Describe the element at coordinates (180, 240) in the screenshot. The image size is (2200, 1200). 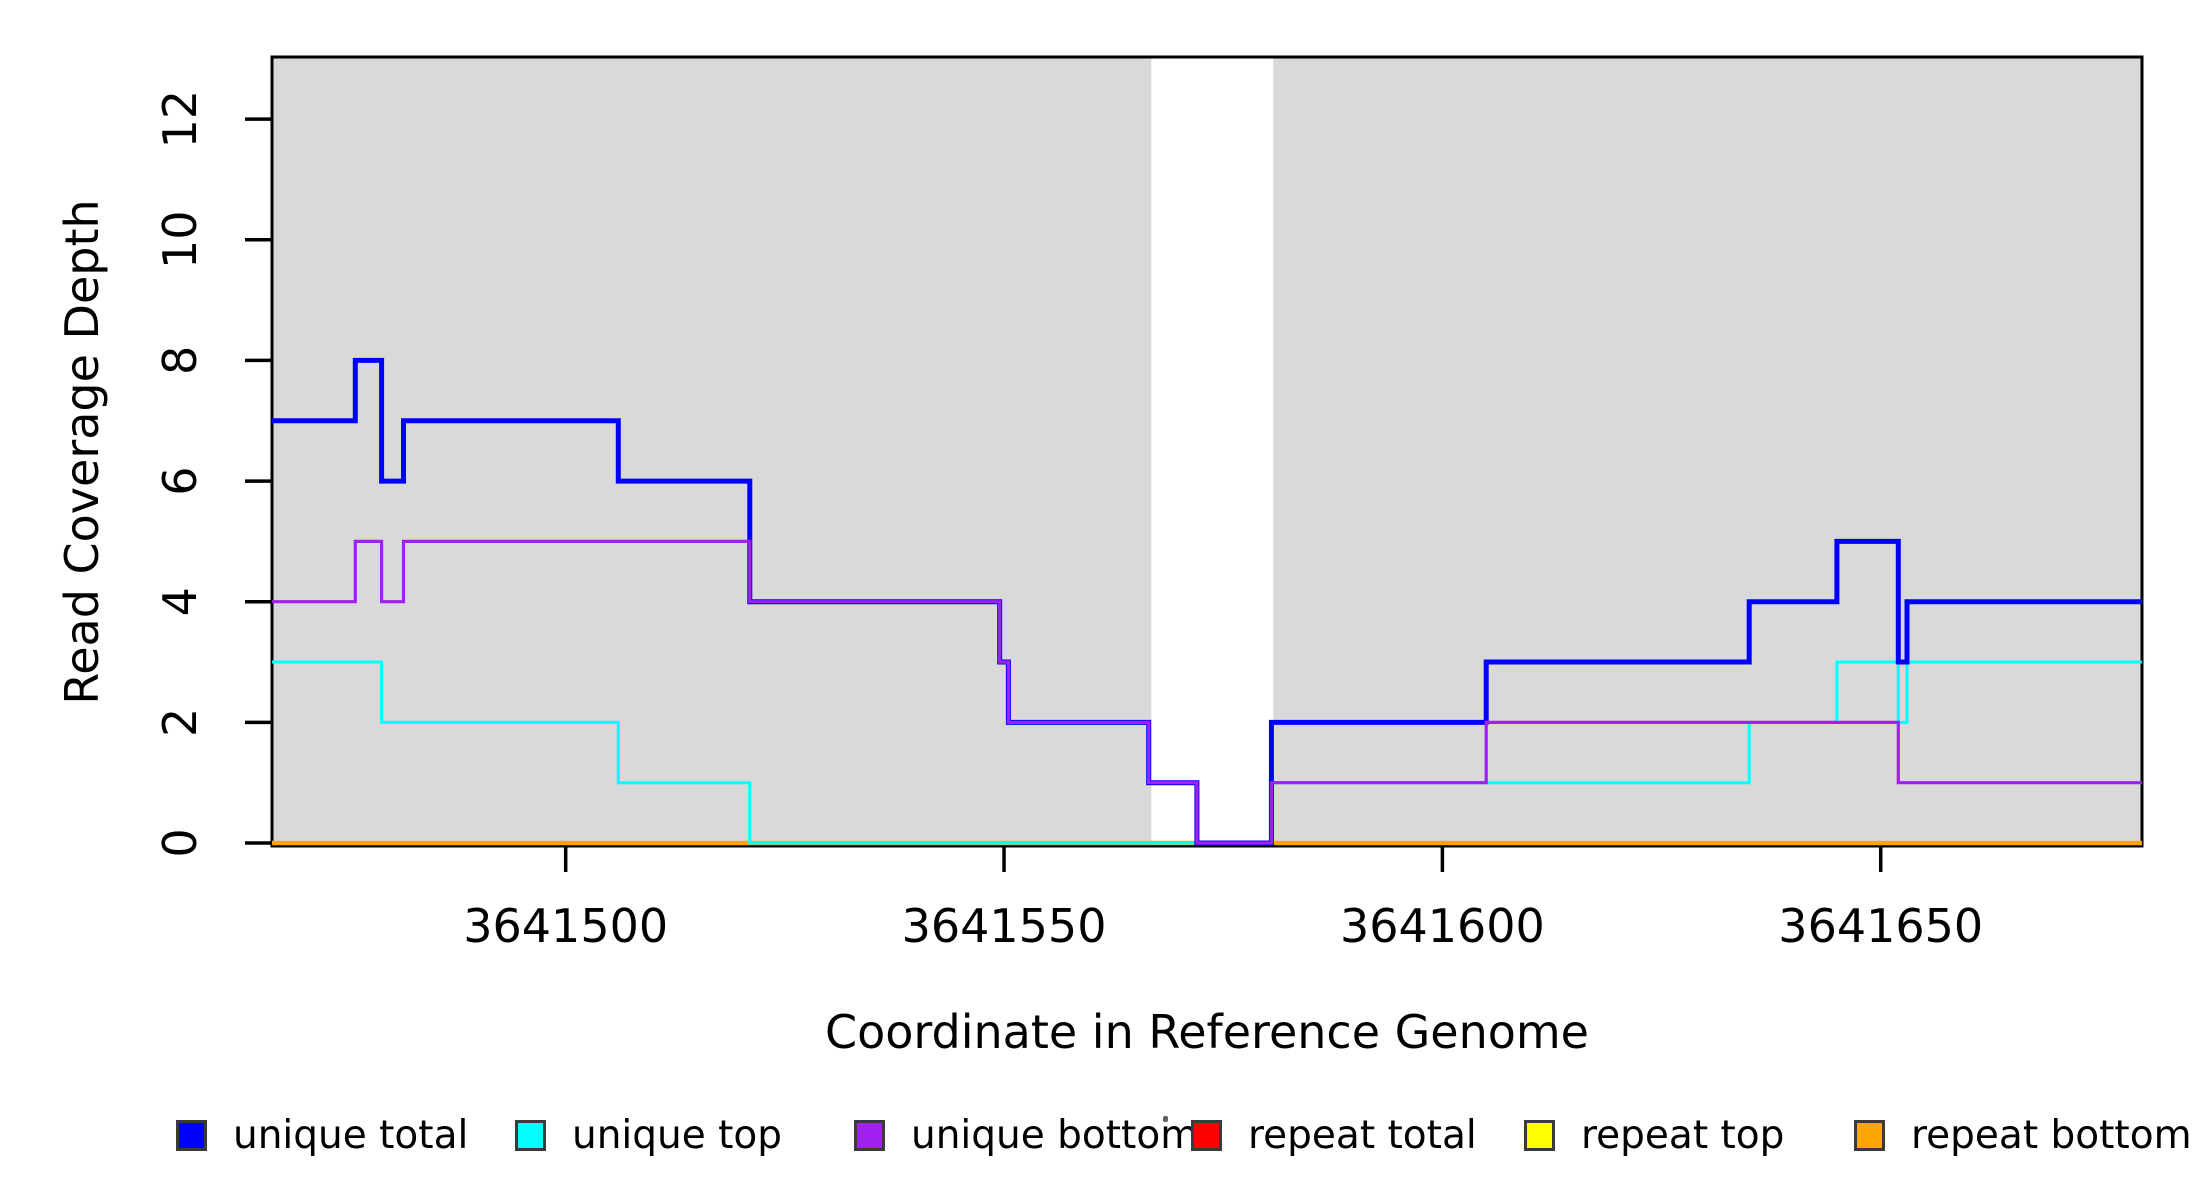
I see `y-tick-label: 10` at that location.